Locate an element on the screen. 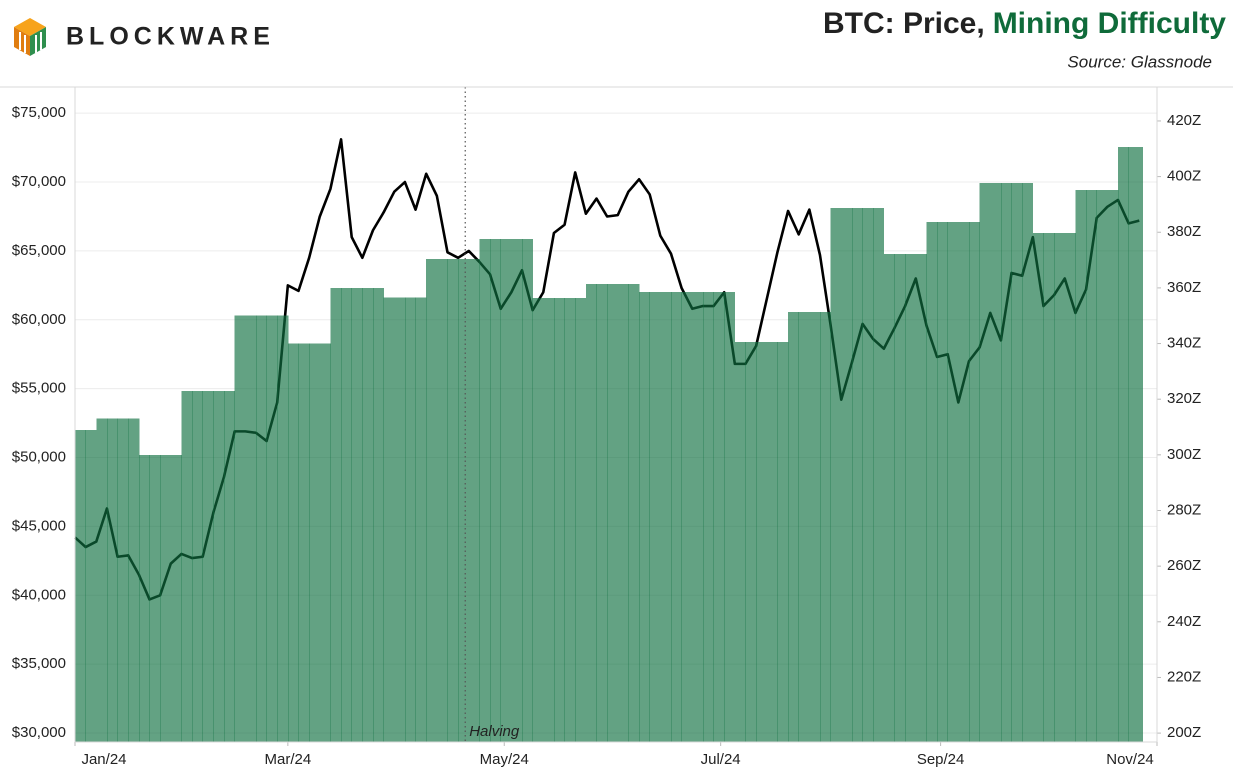 The image size is (1233, 774). title-part: BTC: Price, is located at coordinates (904, 23).